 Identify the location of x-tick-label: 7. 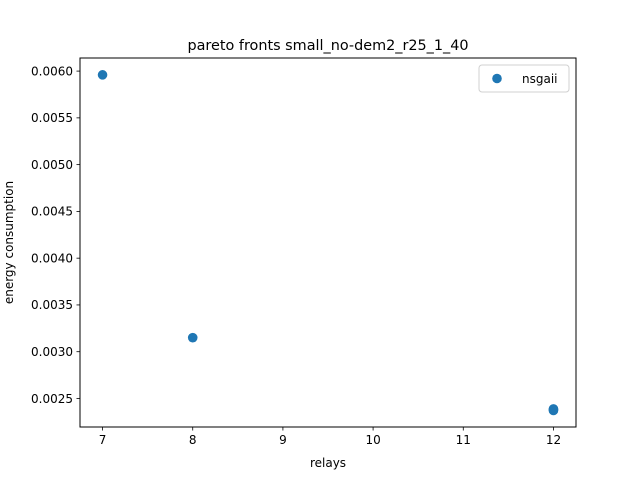
(103, 440).